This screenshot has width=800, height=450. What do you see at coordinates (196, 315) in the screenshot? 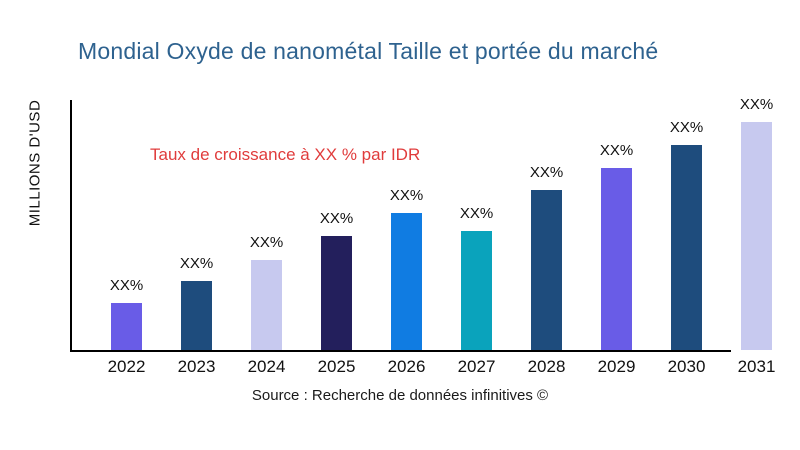
I see `bar-2023` at bounding box center [196, 315].